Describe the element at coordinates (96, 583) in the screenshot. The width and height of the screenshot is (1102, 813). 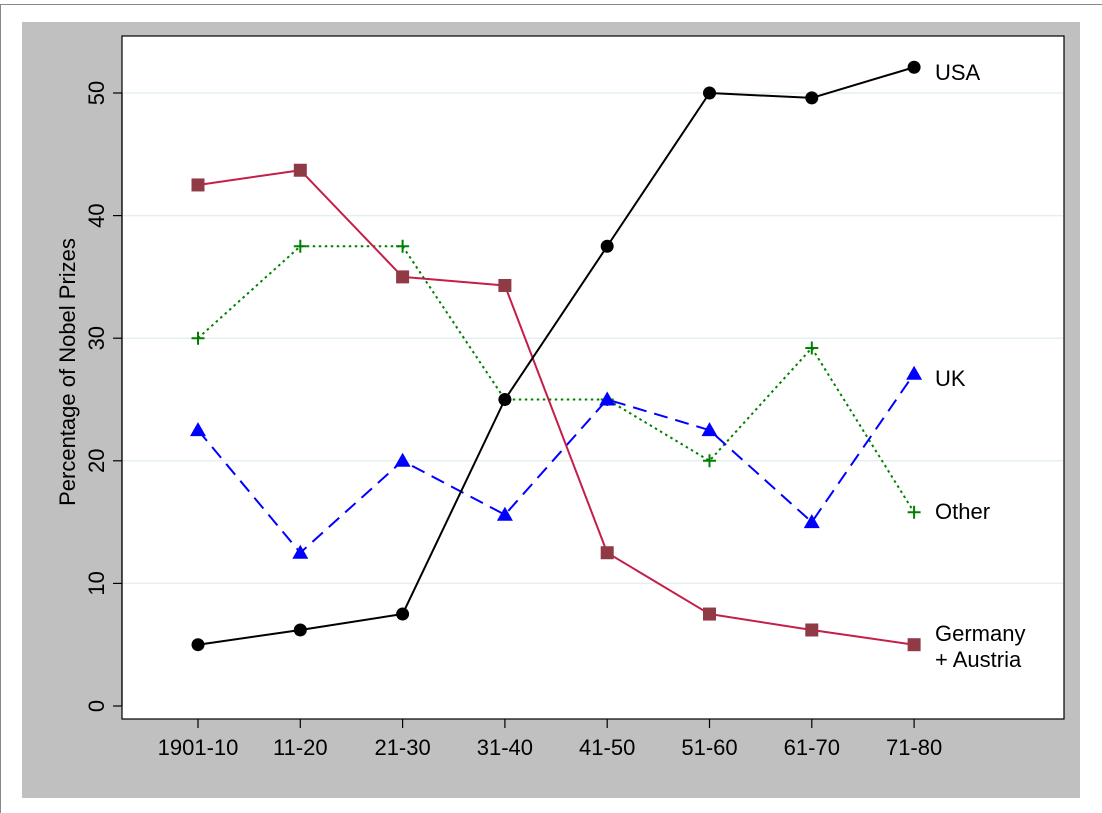
I see `y-tick-label-10: 10` at that location.